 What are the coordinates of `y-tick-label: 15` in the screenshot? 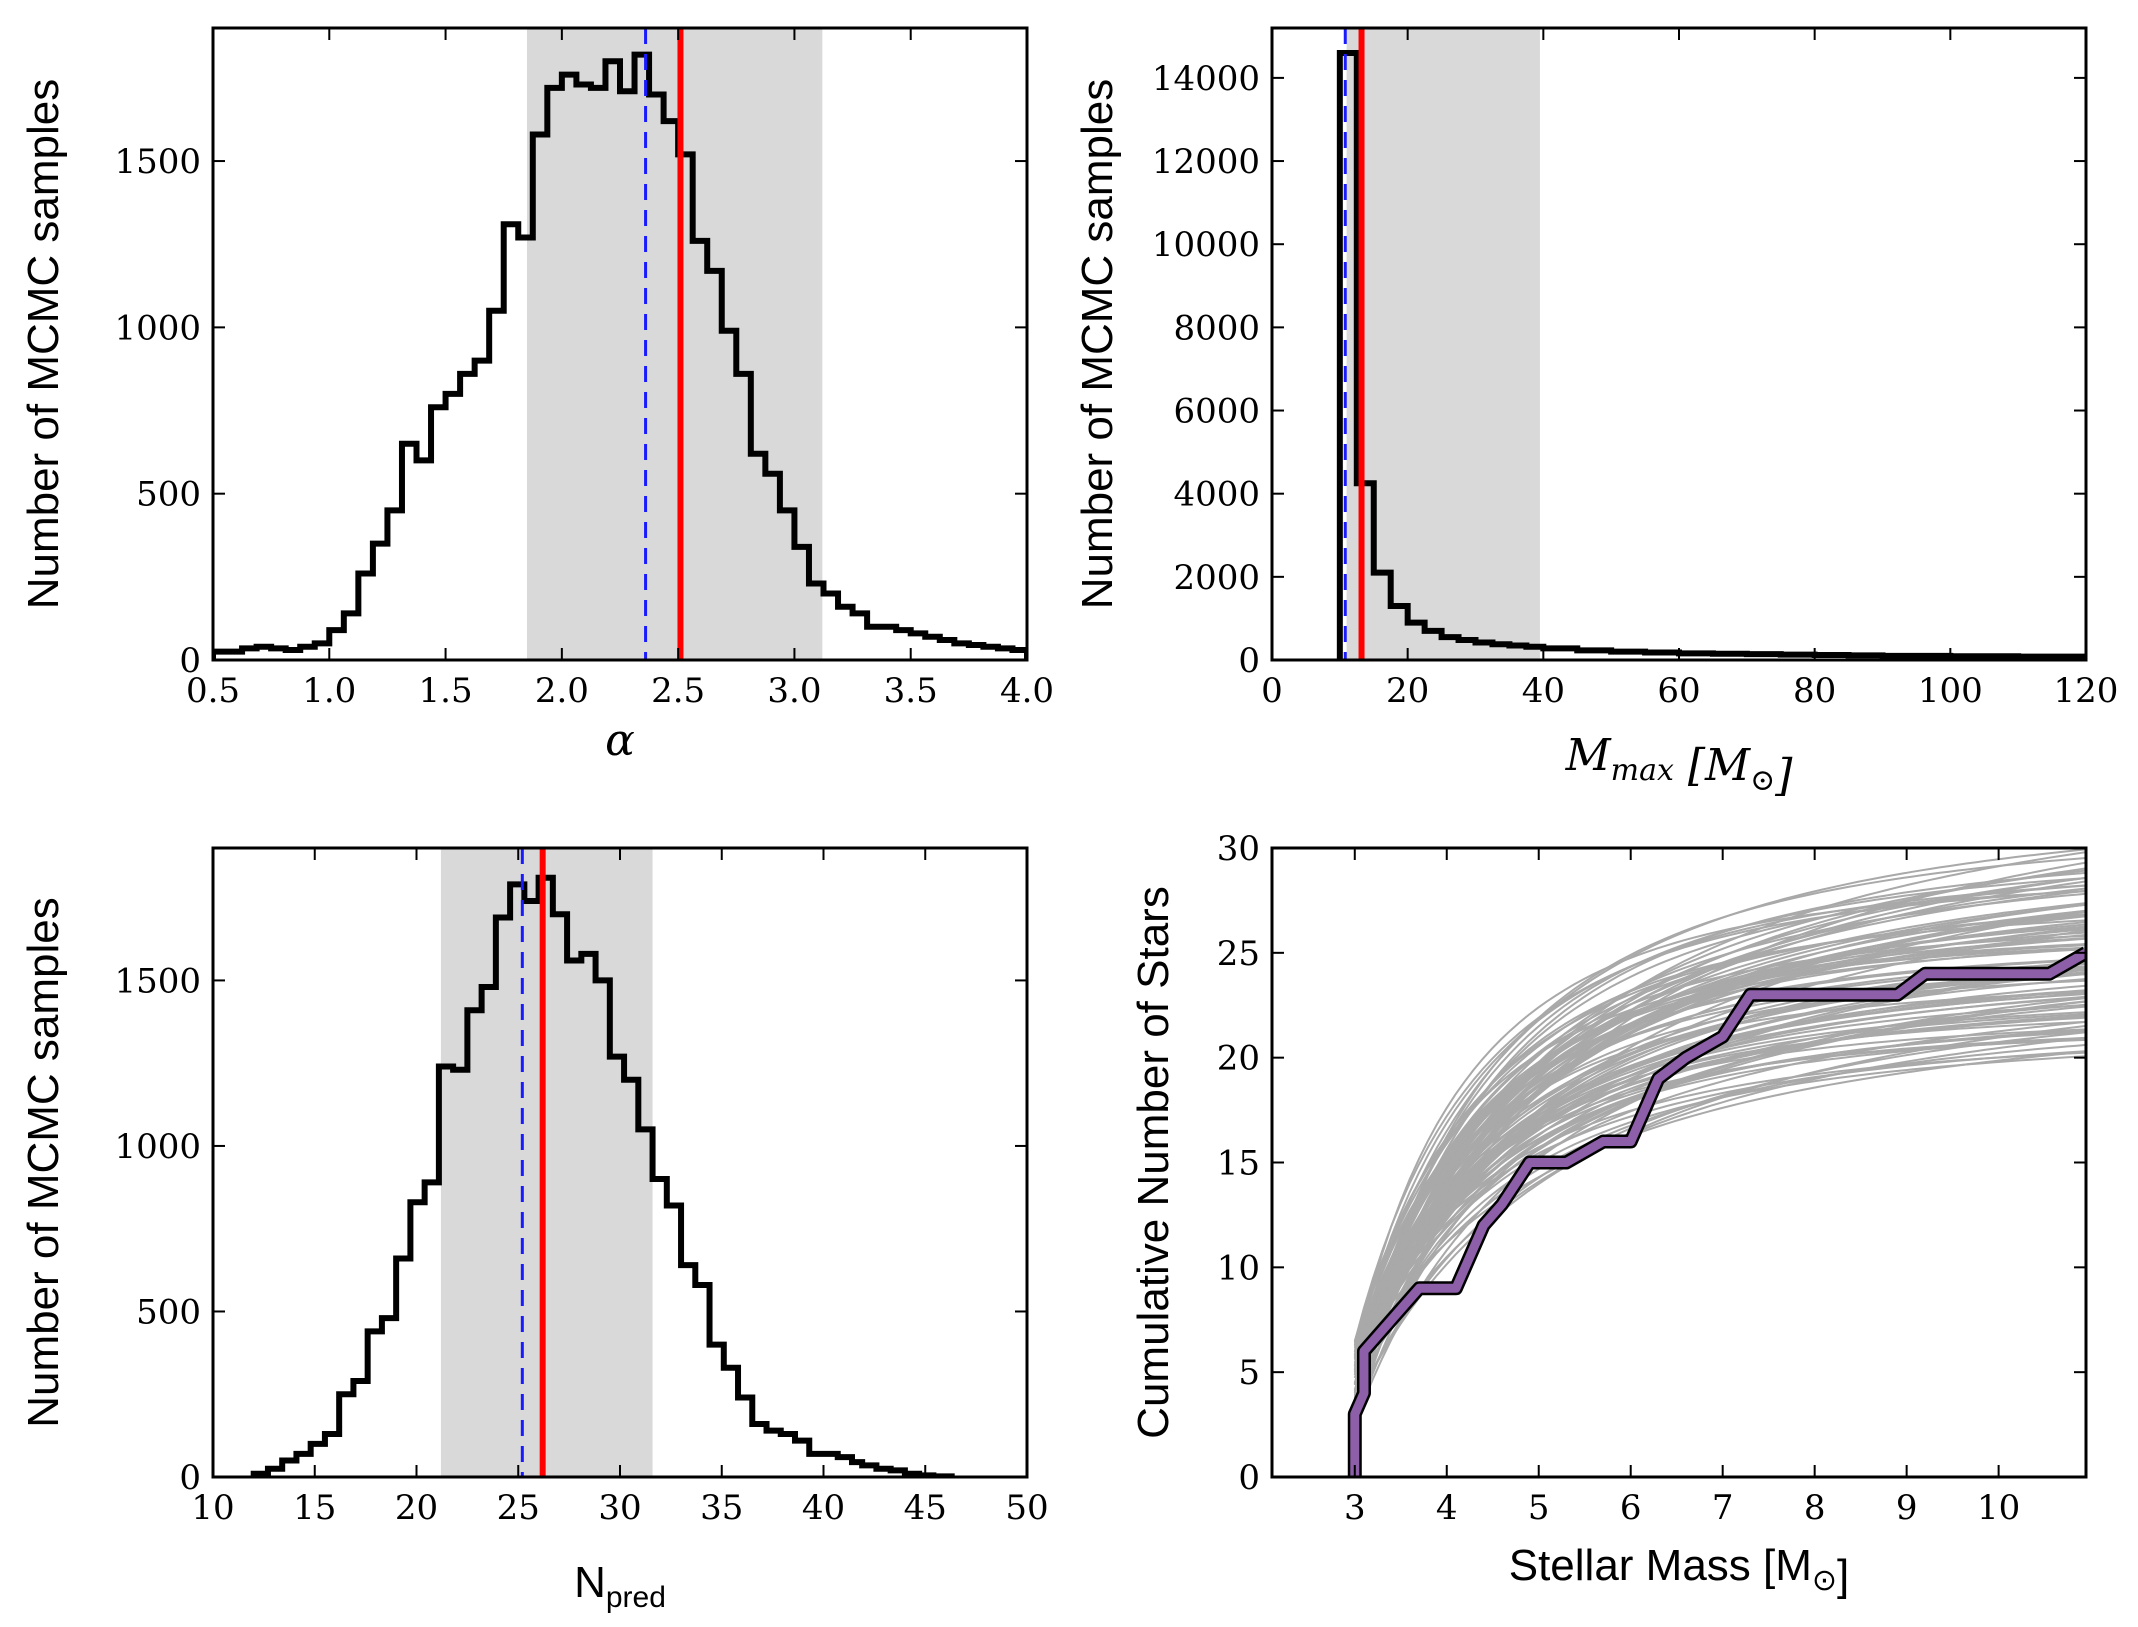 It's located at (1238, 1164).